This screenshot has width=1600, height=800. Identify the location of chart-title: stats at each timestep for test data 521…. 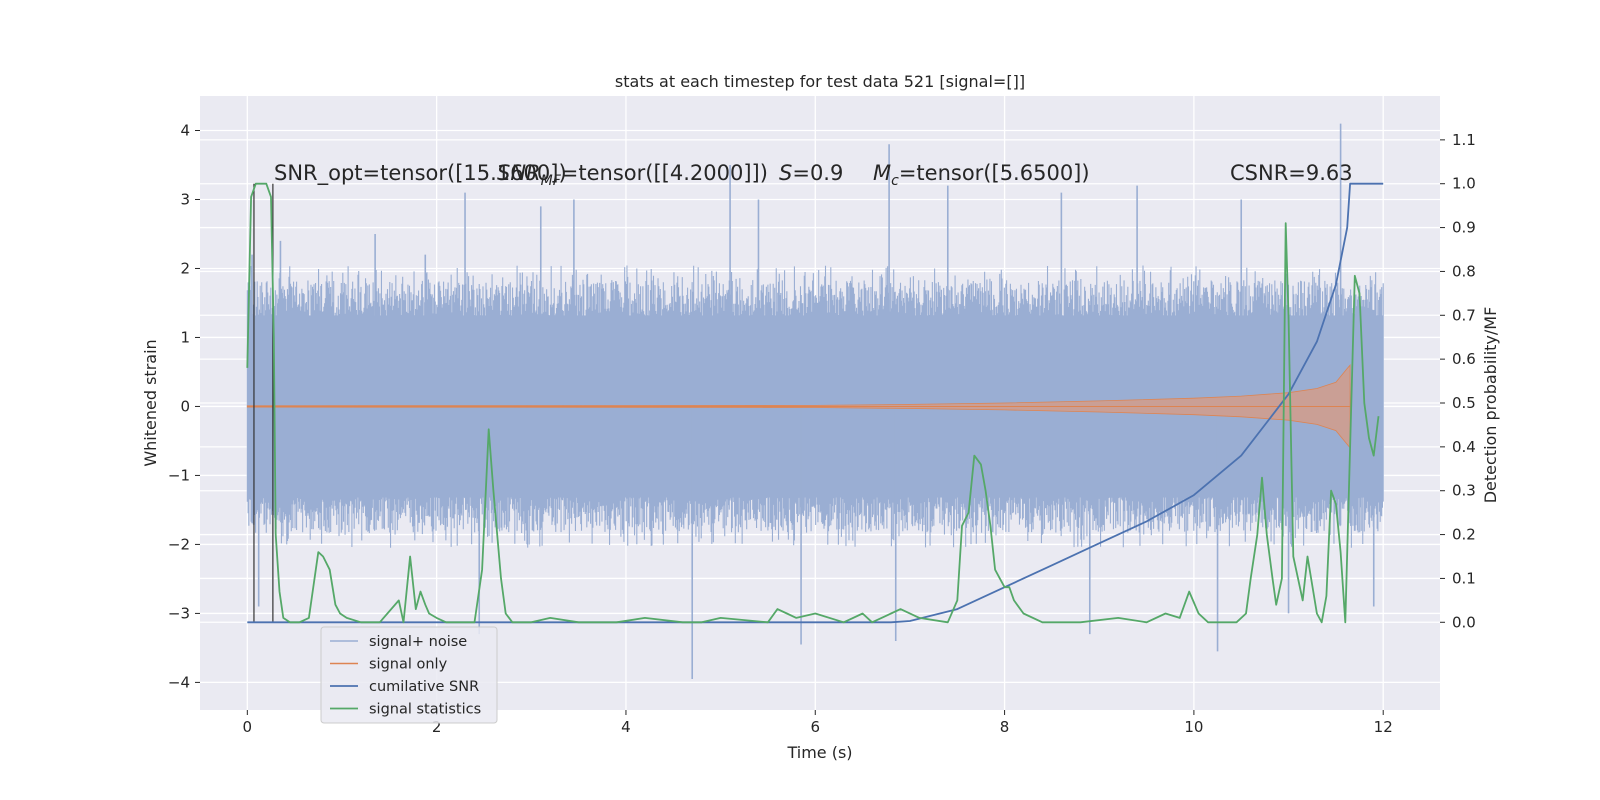
(820, 81).